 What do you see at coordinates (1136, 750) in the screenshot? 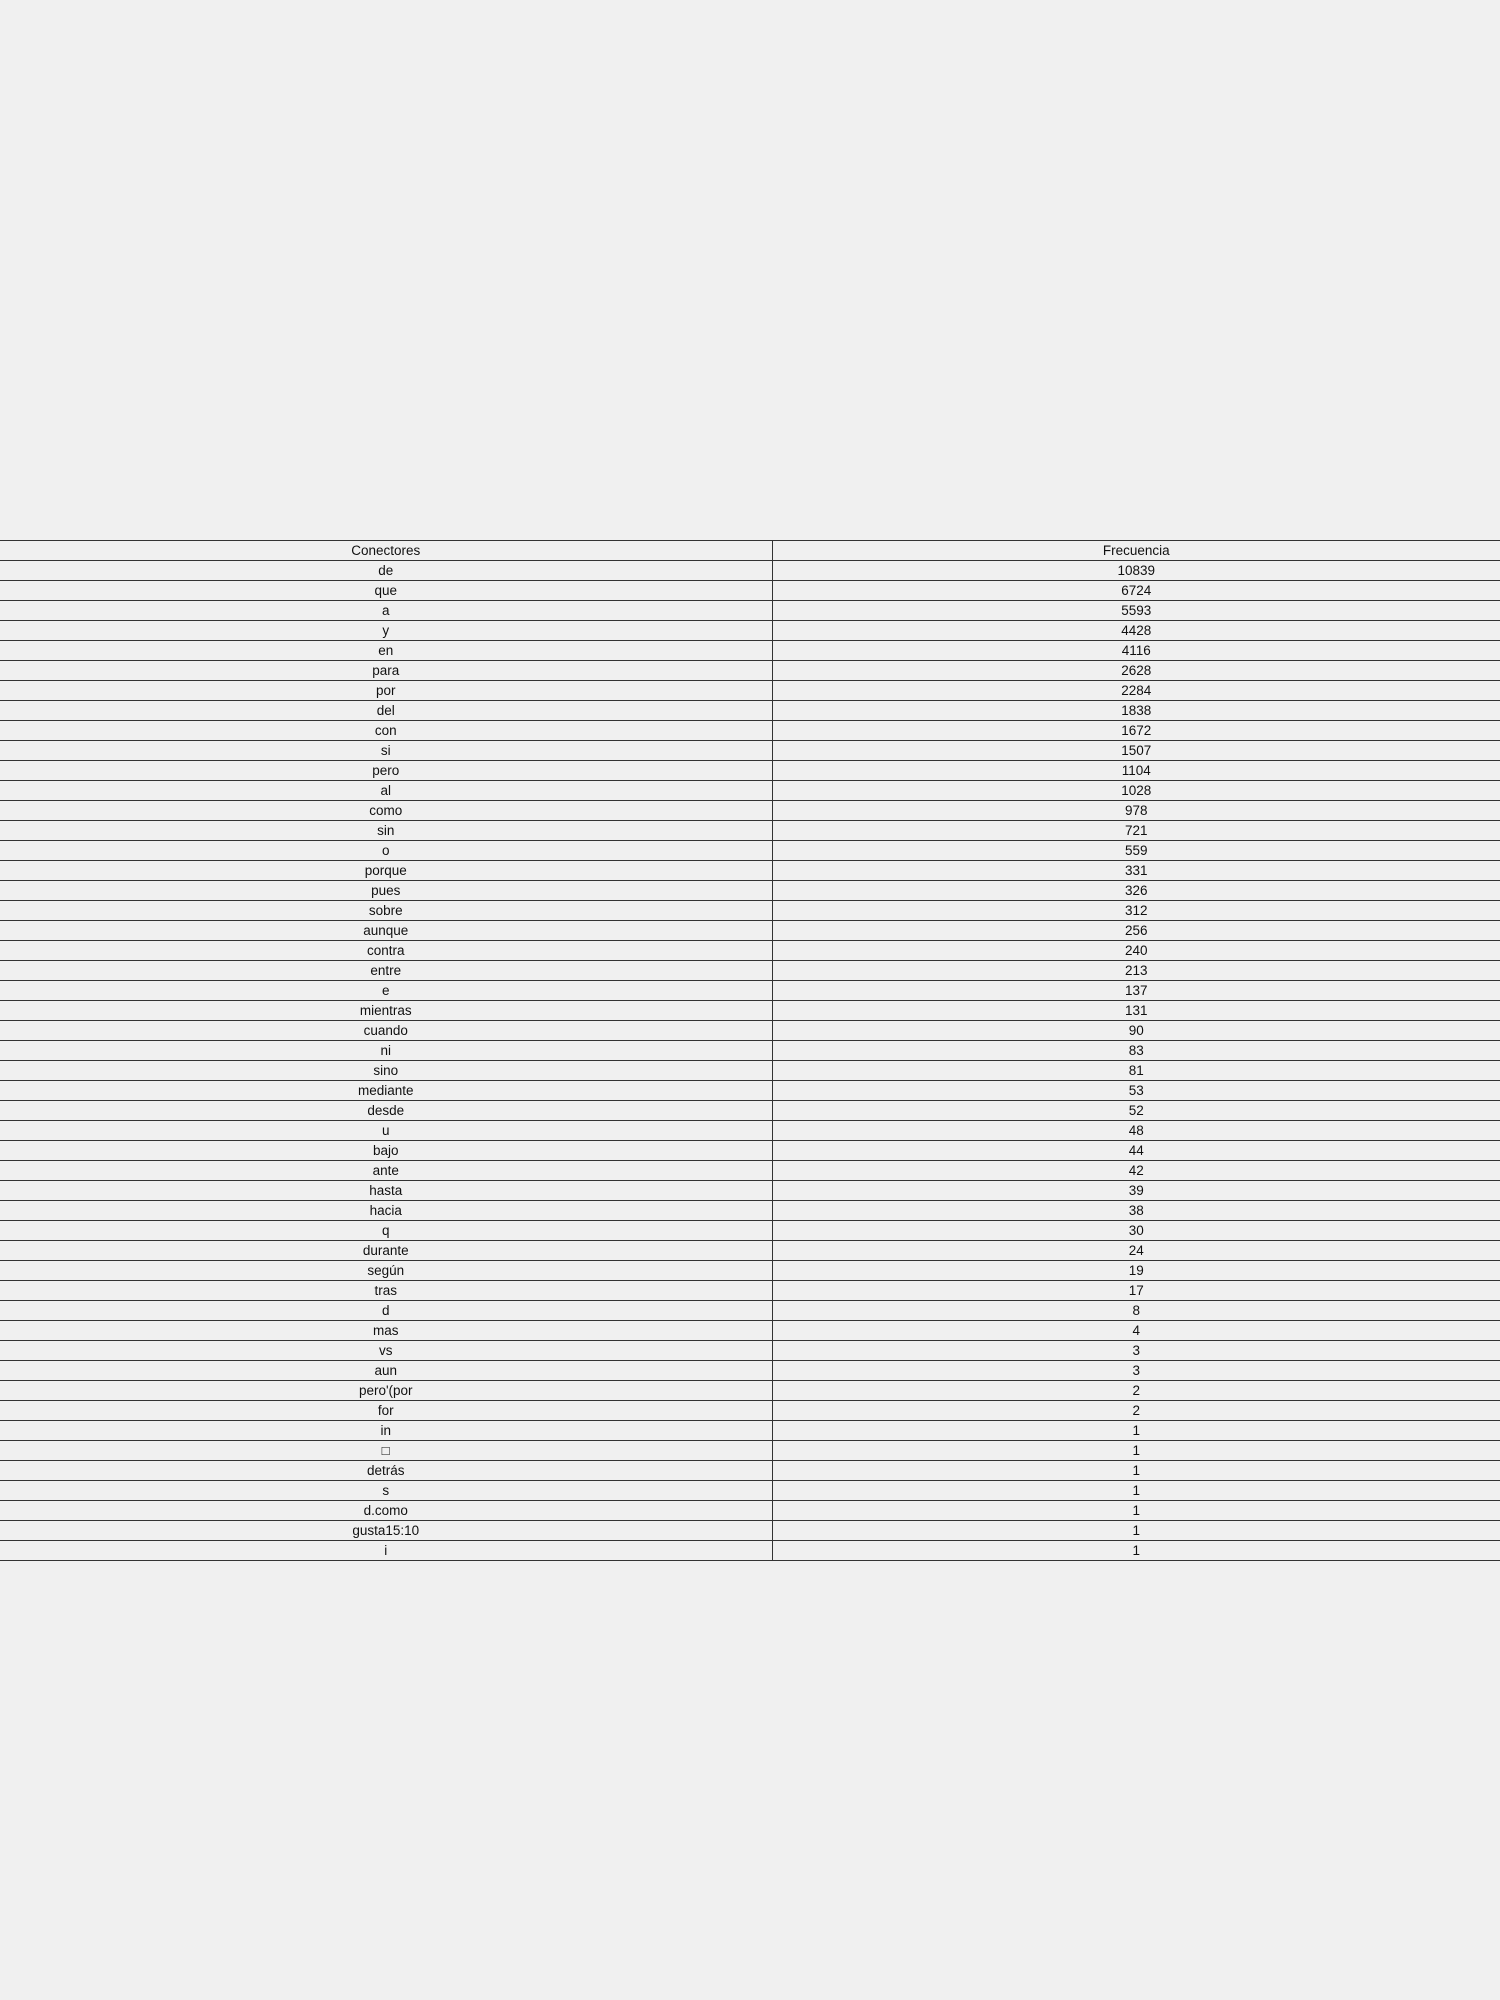
I see `frequency-cell: 1507` at bounding box center [1136, 750].